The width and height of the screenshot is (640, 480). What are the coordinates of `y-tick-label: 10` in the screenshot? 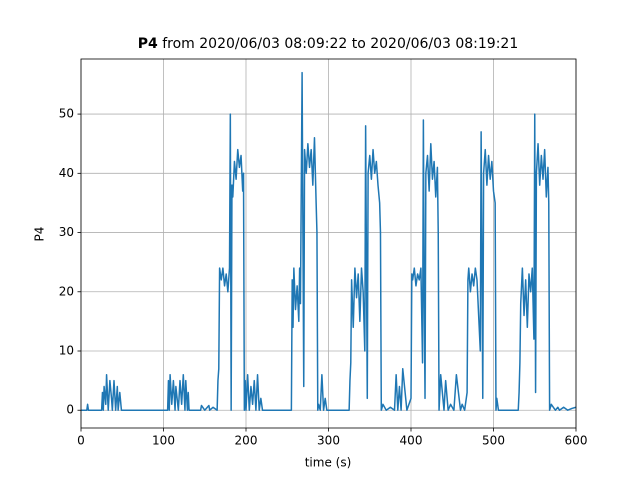 It's located at (66, 351).